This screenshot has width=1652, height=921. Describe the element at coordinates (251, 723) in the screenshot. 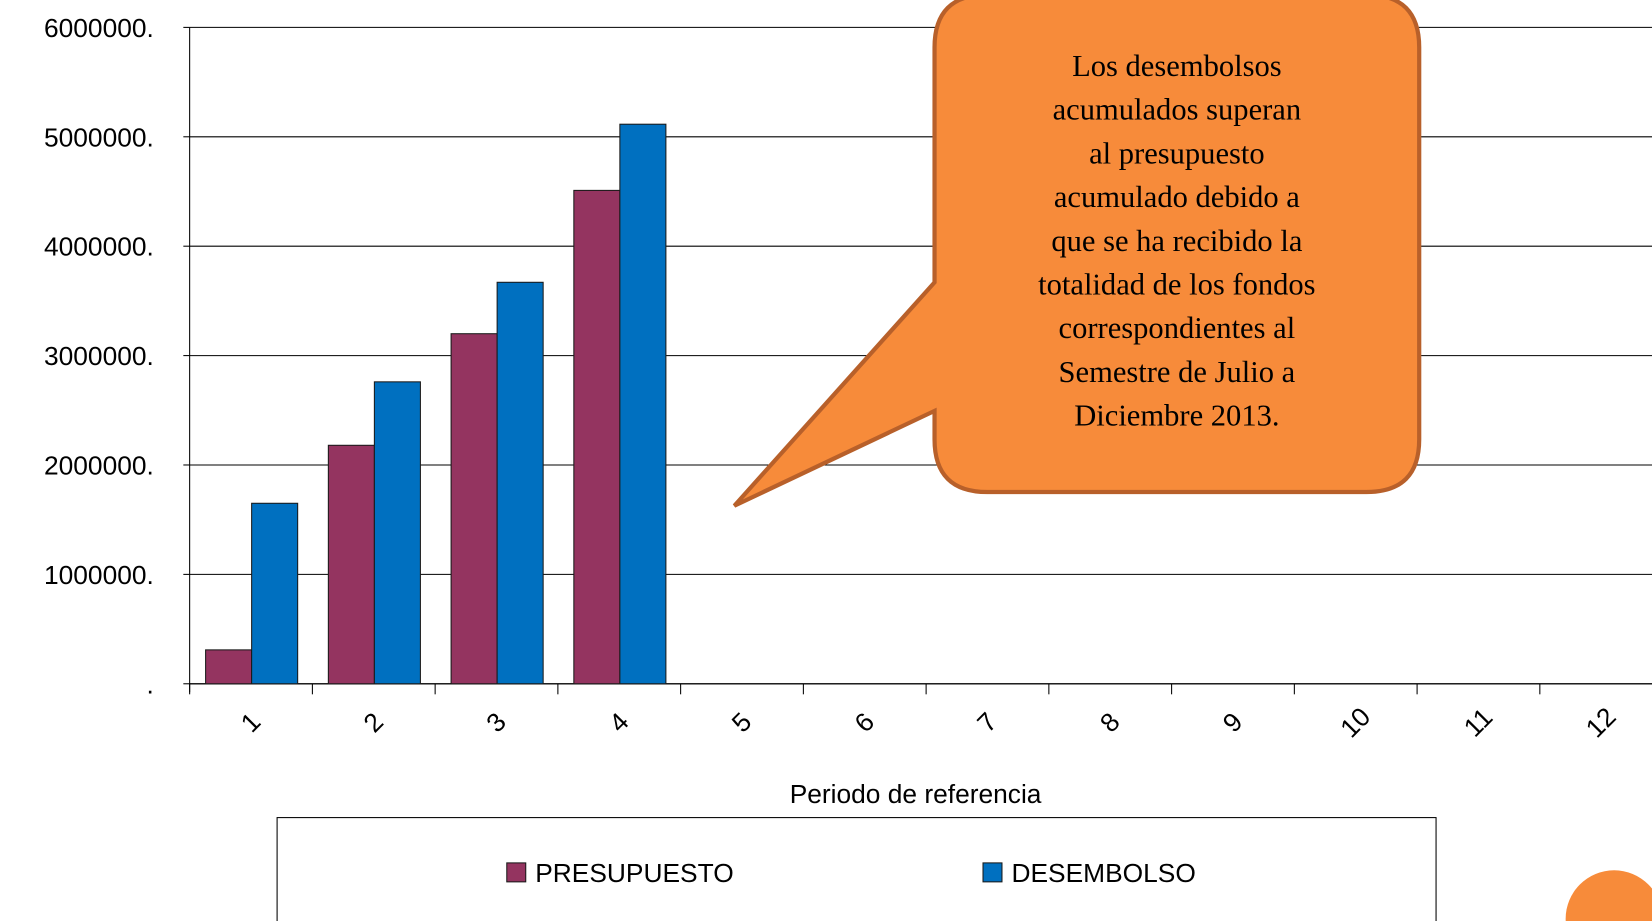

I see `x-tick-label: 1` at that location.